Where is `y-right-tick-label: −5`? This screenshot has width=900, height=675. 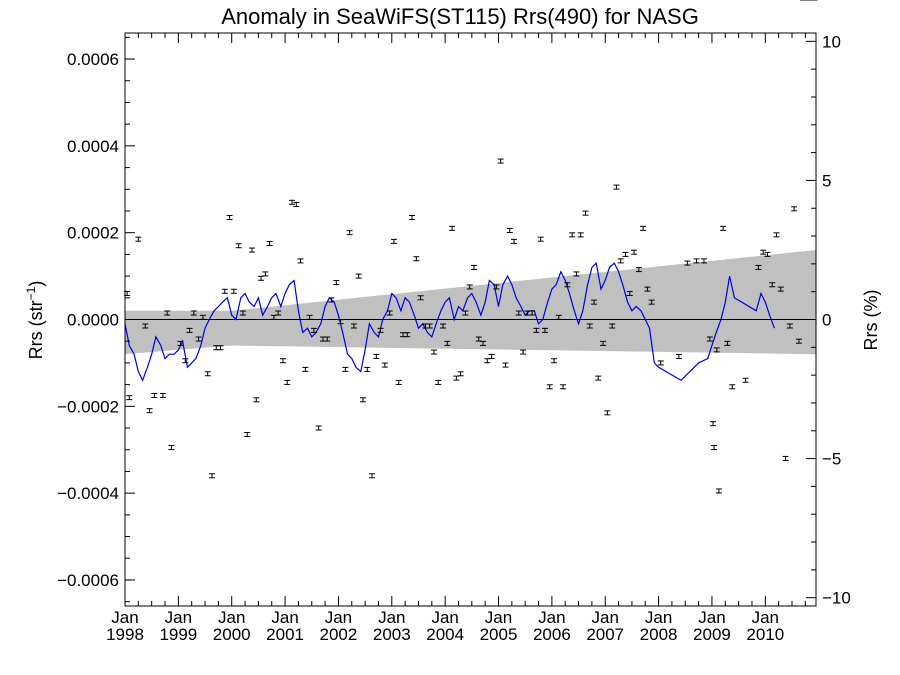
y-right-tick-label: −5 is located at coordinates (831, 459).